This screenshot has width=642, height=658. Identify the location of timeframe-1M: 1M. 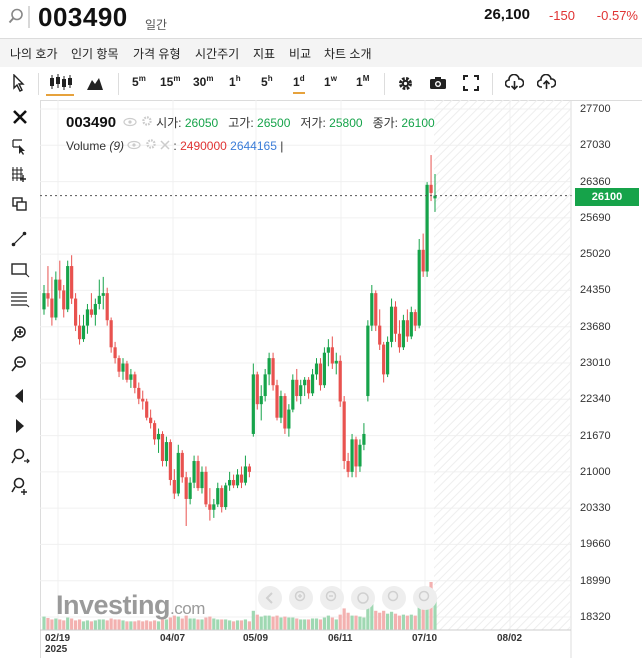
(363, 81).